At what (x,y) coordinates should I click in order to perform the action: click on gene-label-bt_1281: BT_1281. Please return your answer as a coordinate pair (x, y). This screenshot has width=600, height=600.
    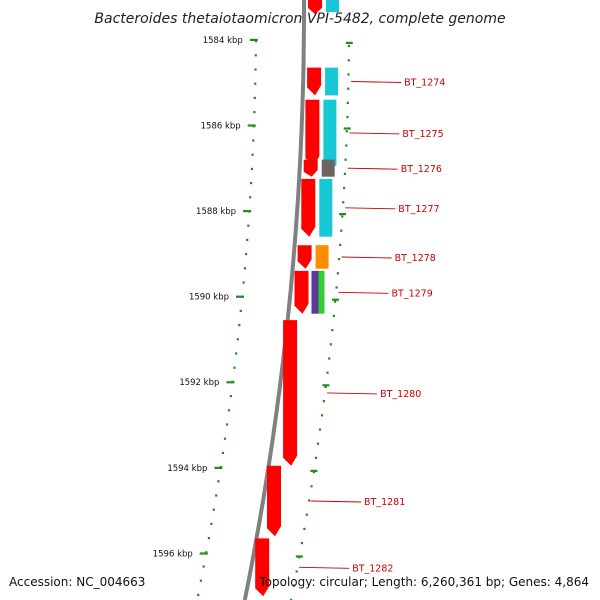
    Looking at the image, I should click on (384, 502).